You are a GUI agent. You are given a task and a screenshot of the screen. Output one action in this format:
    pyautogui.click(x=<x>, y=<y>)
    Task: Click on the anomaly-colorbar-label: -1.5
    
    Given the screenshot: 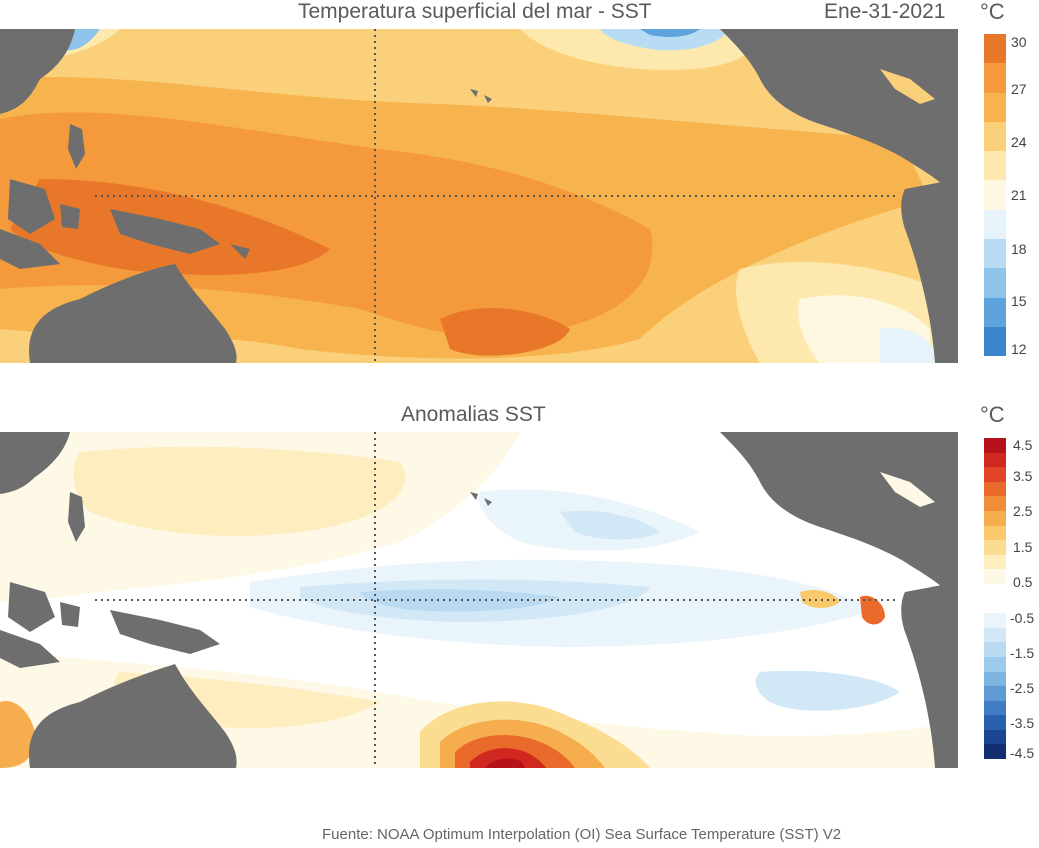 What is the action you would take?
    pyautogui.click(x=1022, y=653)
    